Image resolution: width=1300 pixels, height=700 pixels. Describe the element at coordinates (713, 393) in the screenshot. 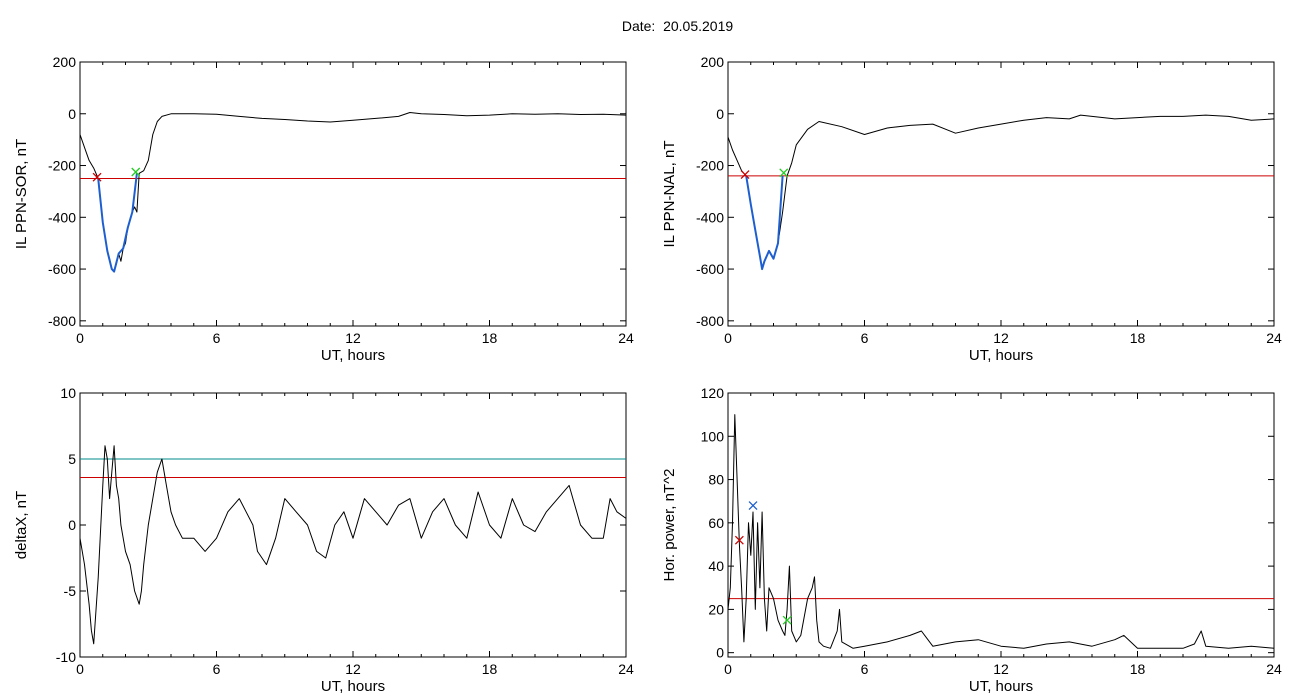

I see `y-tick-label: 120` at that location.